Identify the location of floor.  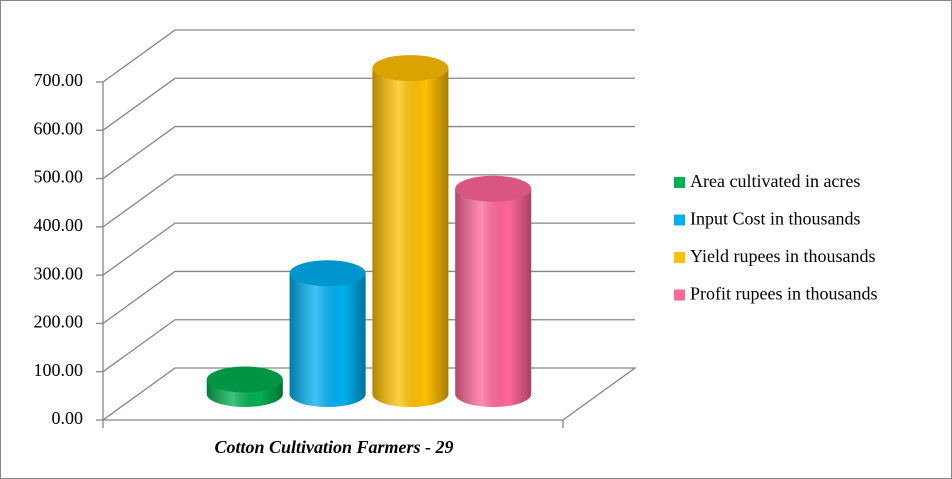
(369, 394).